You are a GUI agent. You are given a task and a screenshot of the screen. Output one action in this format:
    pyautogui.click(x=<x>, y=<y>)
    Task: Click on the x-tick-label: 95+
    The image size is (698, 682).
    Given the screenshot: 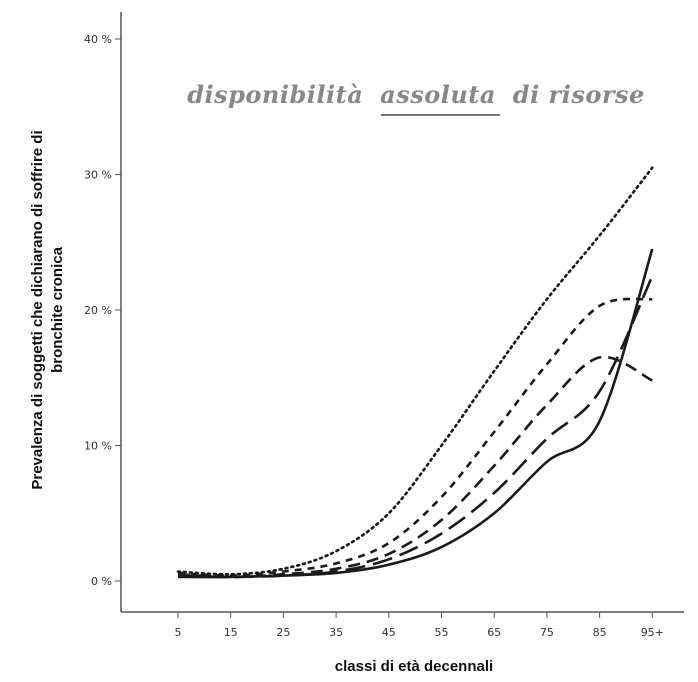 What is the action you would take?
    pyautogui.click(x=652, y=632)
    